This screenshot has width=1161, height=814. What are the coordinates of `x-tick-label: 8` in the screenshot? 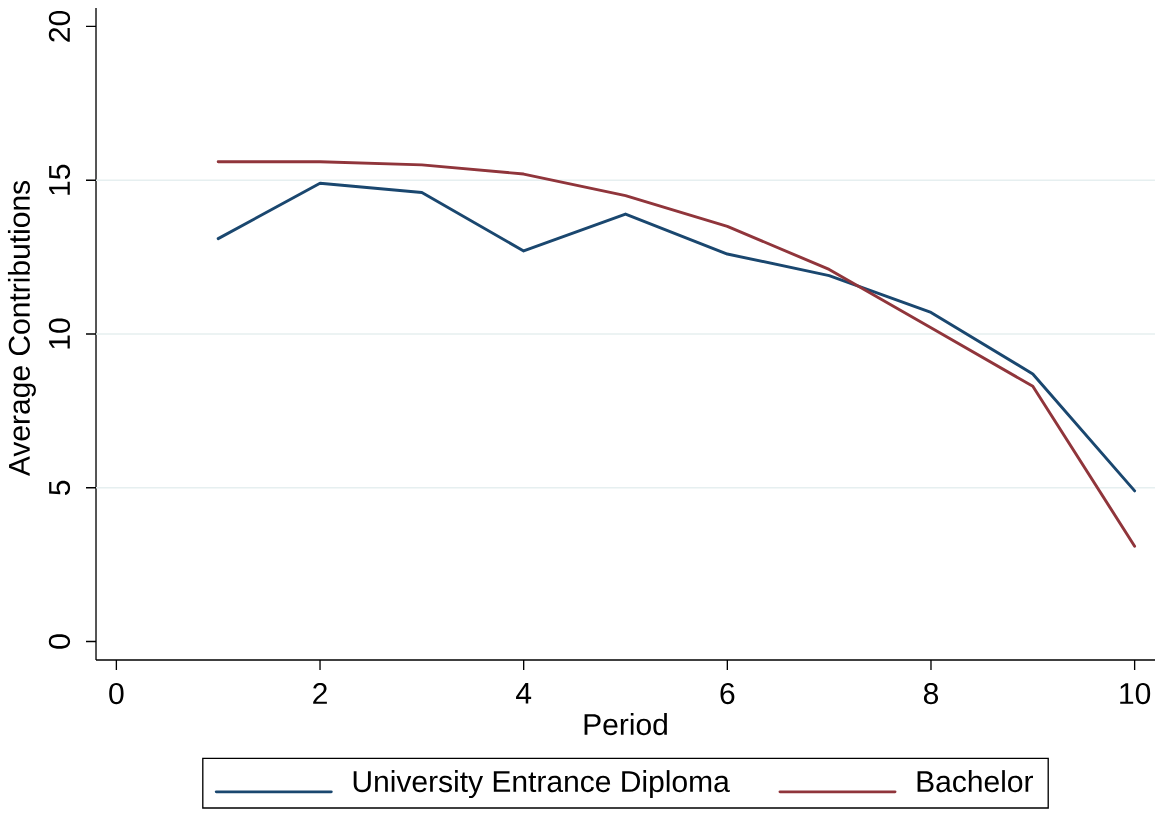 It's located at (931, 693).